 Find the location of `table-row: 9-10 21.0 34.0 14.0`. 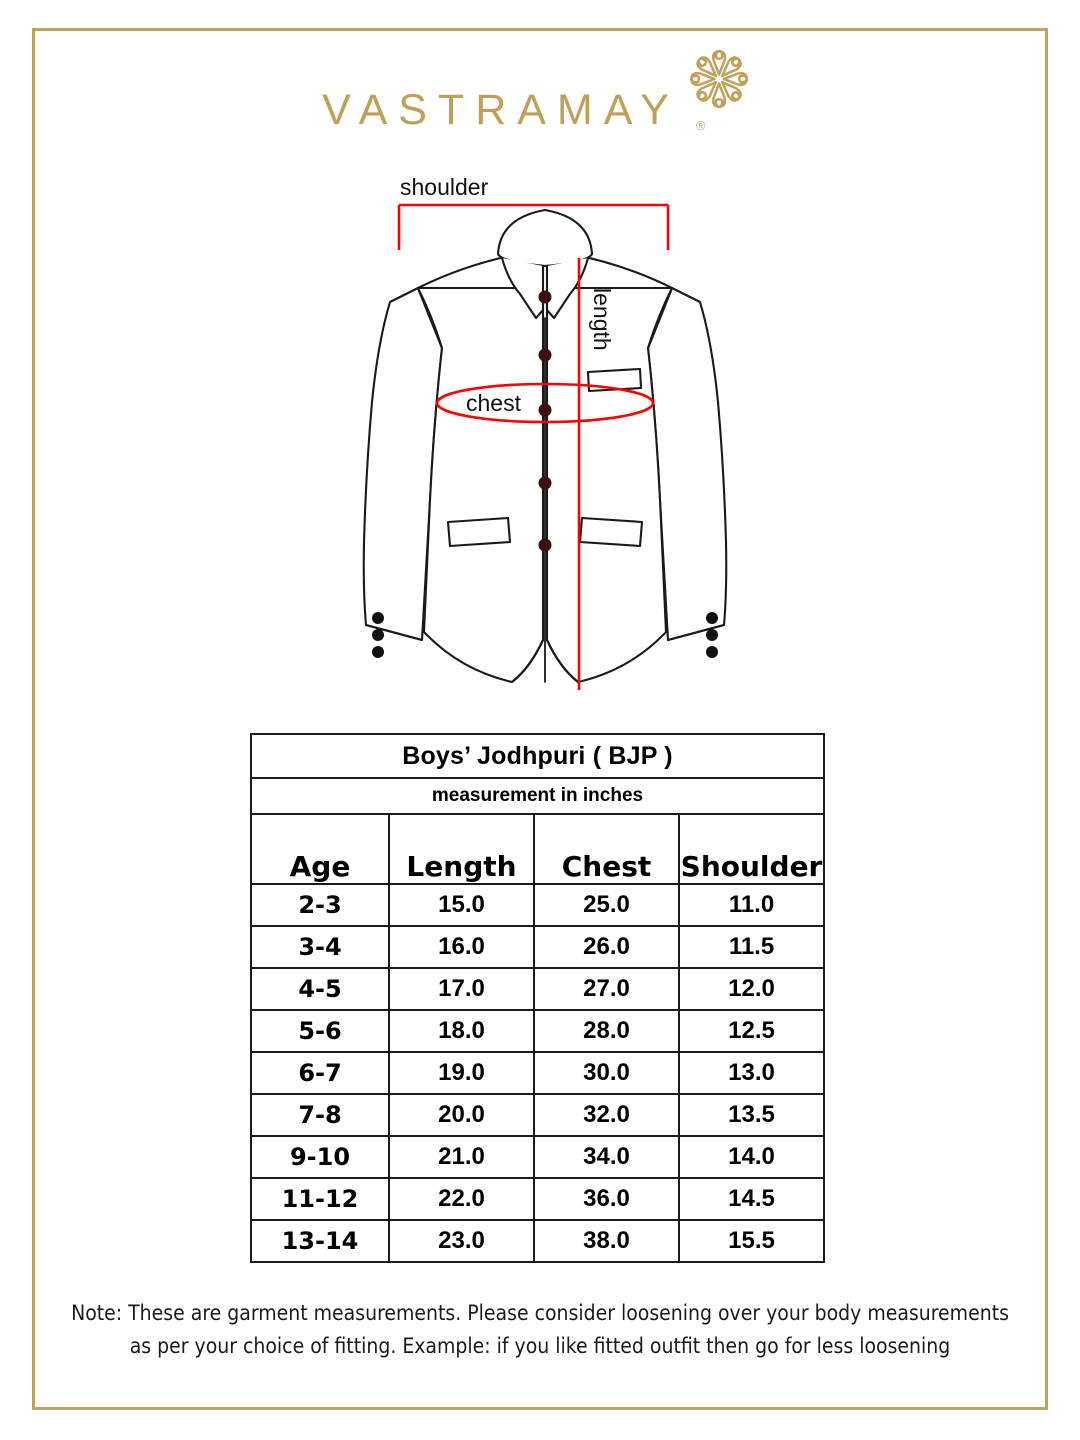

table-row: 9-10 21.0 34.0 14.0 is located at coordinates (538, 1157).